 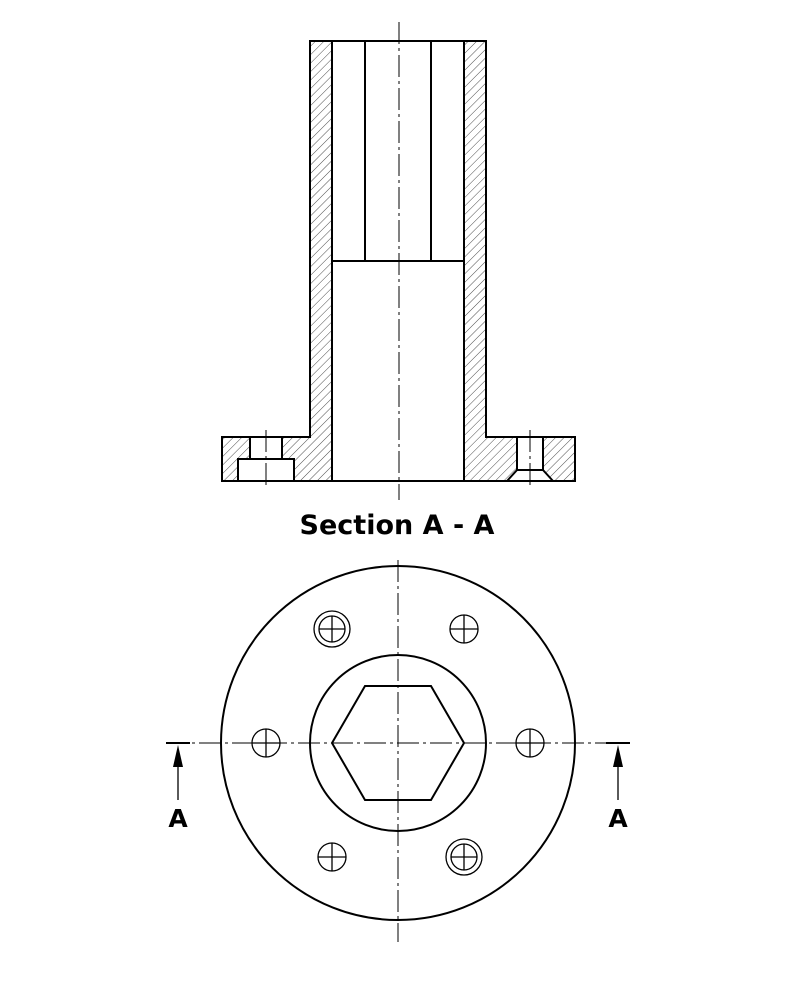 What do you see at coordinates (397, 525) in the screenshot?
I see `section-title: Section A - A` at bounding box center [397, 525].